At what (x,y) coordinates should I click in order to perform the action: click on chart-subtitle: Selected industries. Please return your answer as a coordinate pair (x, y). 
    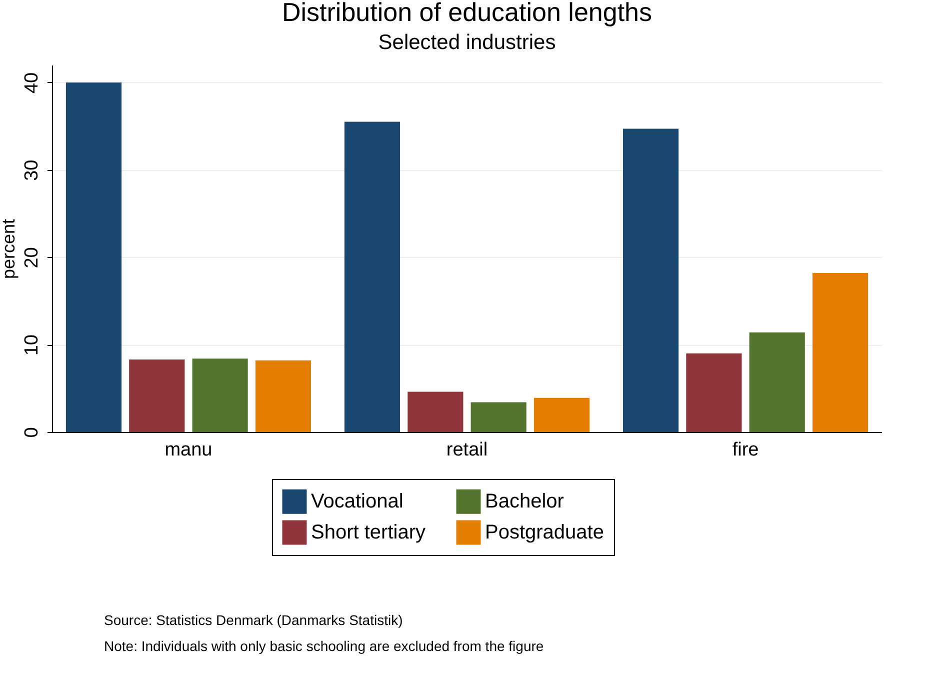
    Looking at the image, I should click on (467, 42).